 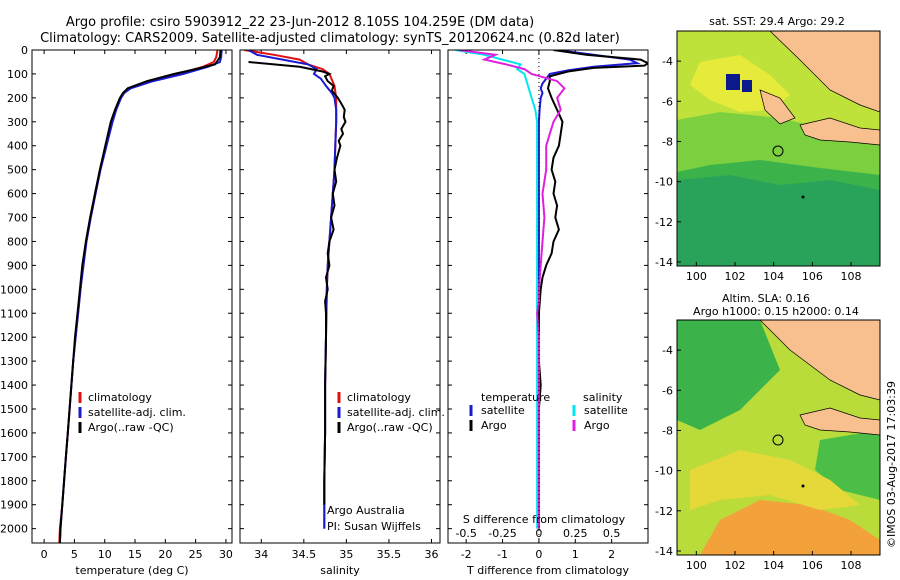 What do you see at coordinates (812, 276) in the screenshot?
I see `sst-map-xtick-label: 106` at bounding box center [812, 276].